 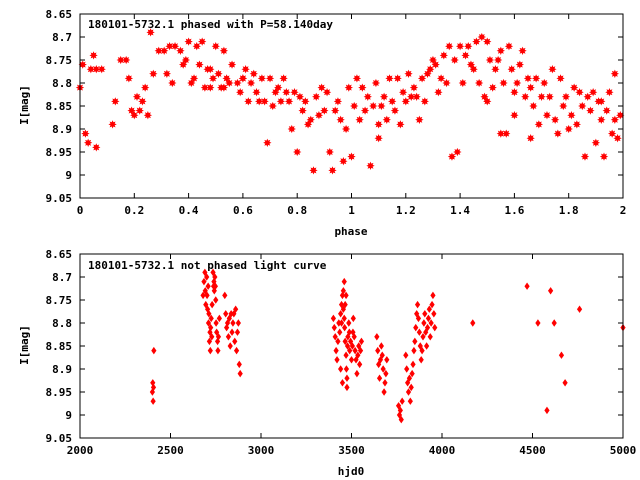 I want to click on unphased-xtick-label: 4000, so click(x=442, y=450).